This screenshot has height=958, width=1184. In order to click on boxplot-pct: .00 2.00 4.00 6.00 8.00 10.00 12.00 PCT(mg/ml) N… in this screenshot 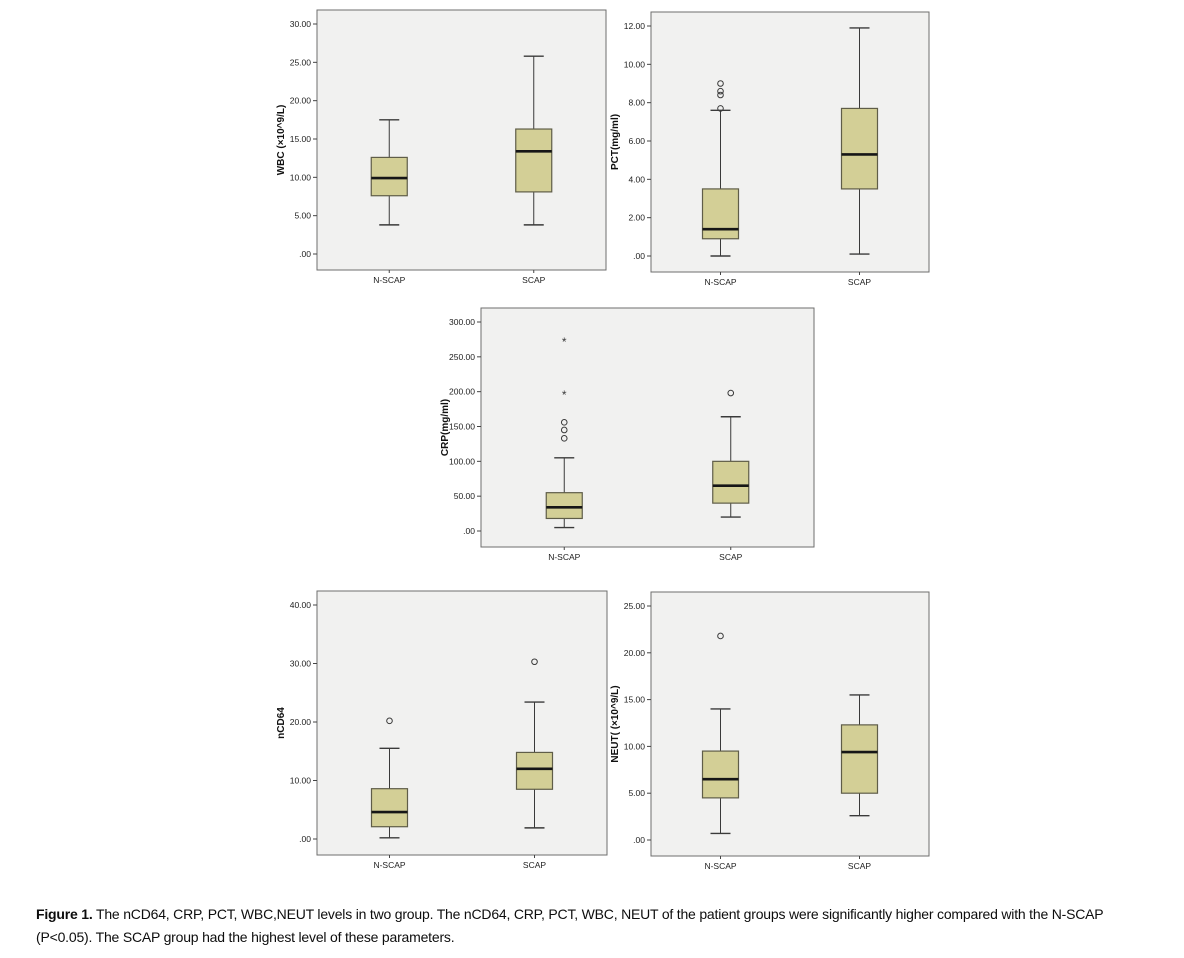, I will do `click(771, 153)`.